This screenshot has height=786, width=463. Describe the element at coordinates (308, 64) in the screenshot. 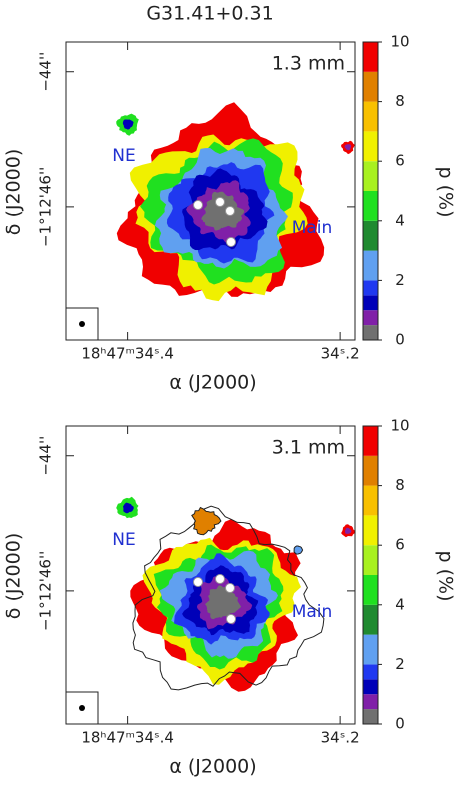

I see `panel-label: 1.3 mm` at that location.